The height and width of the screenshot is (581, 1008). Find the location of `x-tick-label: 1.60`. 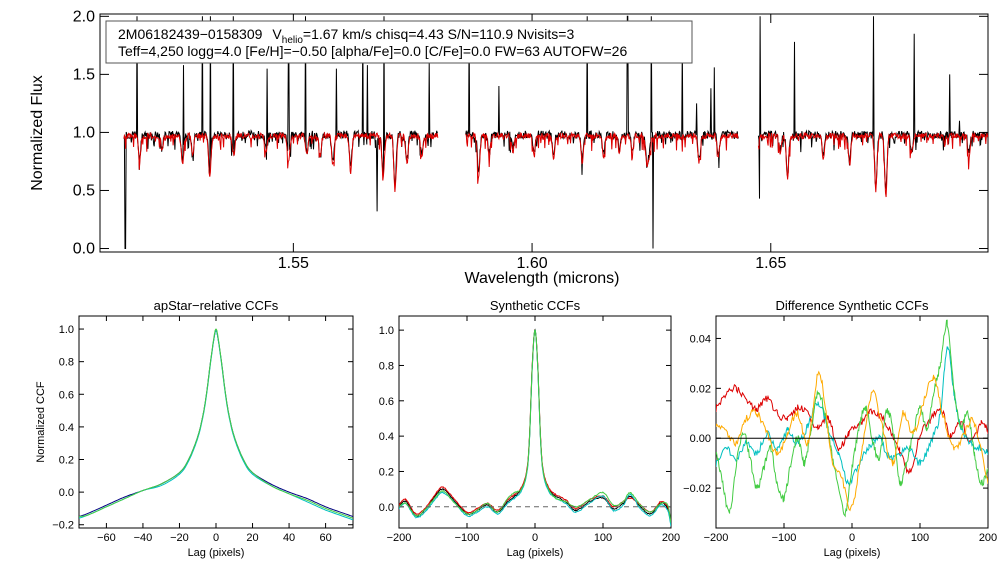

x-tick-label: 1.60 is located at coordinates (531, 263).